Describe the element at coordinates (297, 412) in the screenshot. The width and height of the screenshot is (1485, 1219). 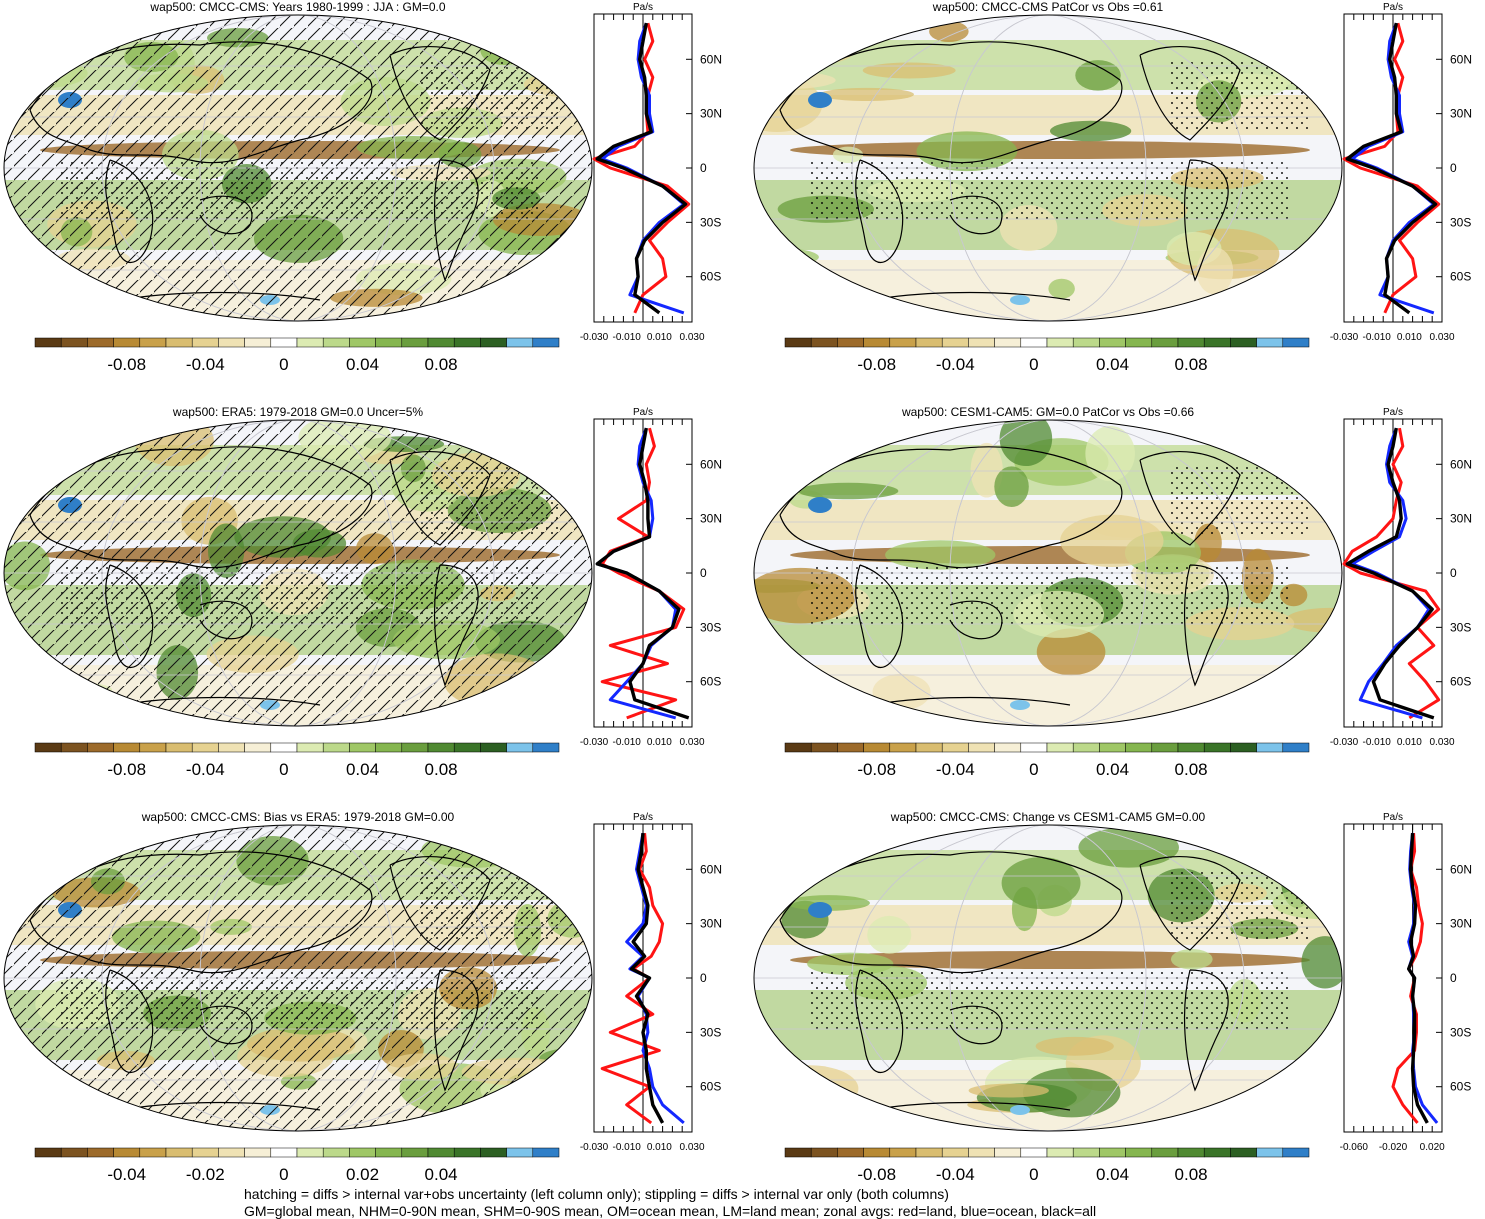
I see `panel-title: wap500: ERA5: 1979-2018 GM=0.0 Uncer=5%` at that location.